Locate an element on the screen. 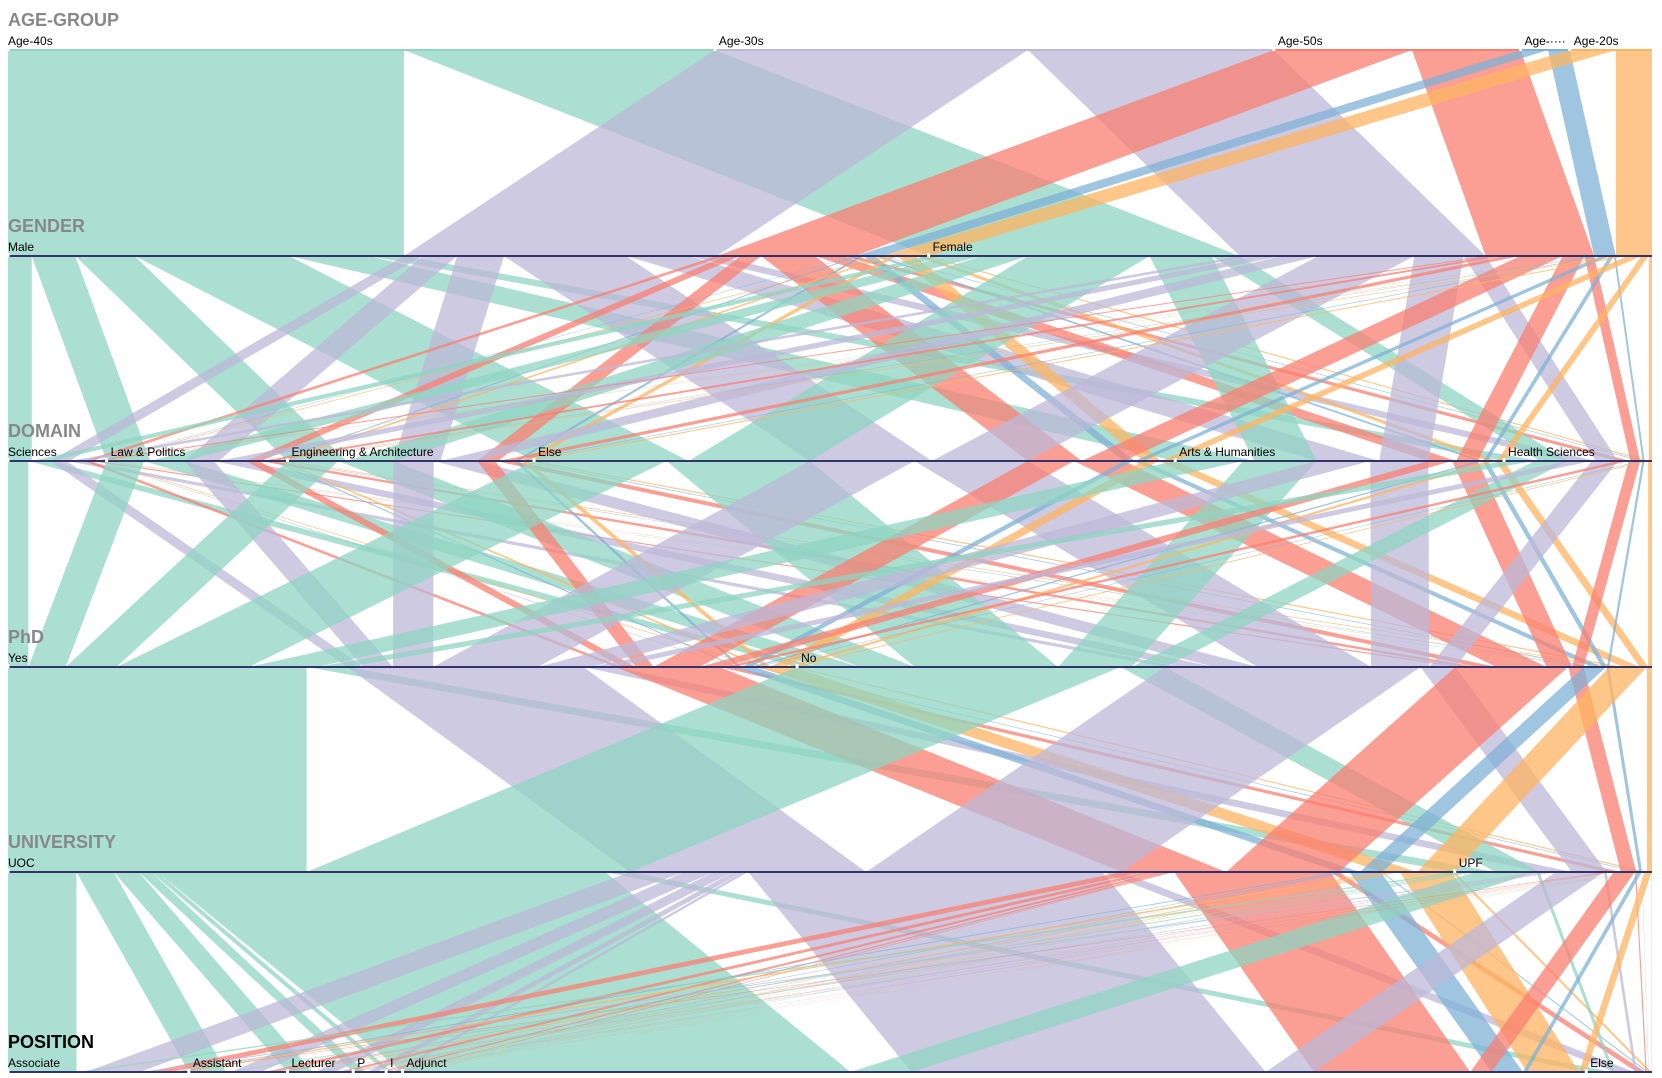  dimension-title: DOMAIN is located at coordinates (44, 431).